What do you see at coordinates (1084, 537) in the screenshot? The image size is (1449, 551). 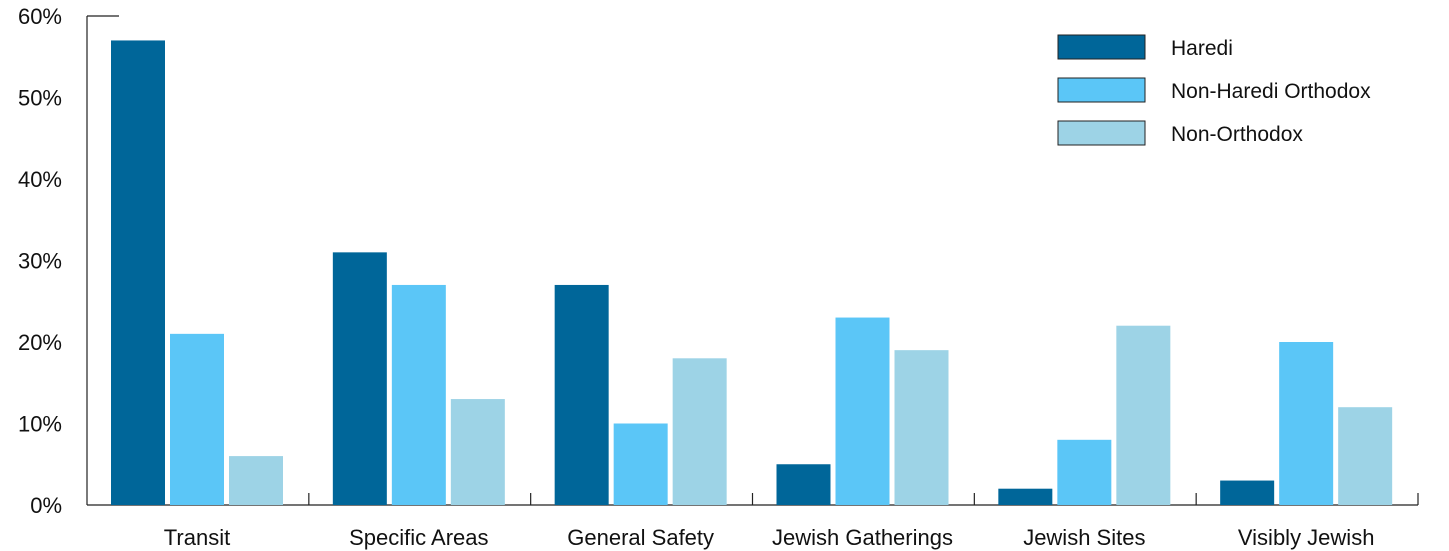 I see `x-category-label: Jewish Sites` at bounding box center [1084, 537].